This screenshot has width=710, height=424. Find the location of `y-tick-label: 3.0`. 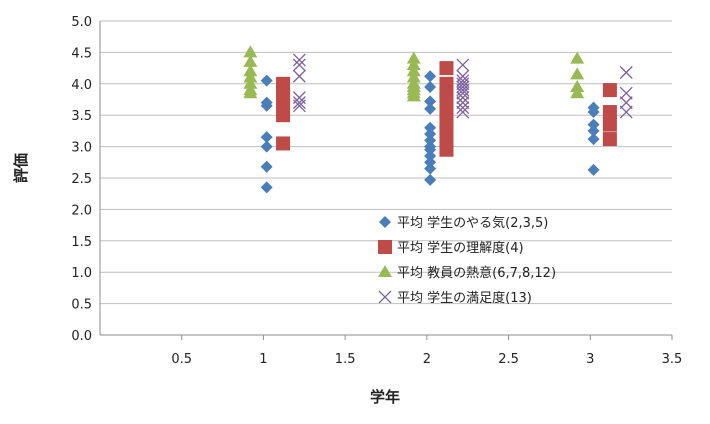

y-tick-label: 3.0 is located at coordinates (81, 148).